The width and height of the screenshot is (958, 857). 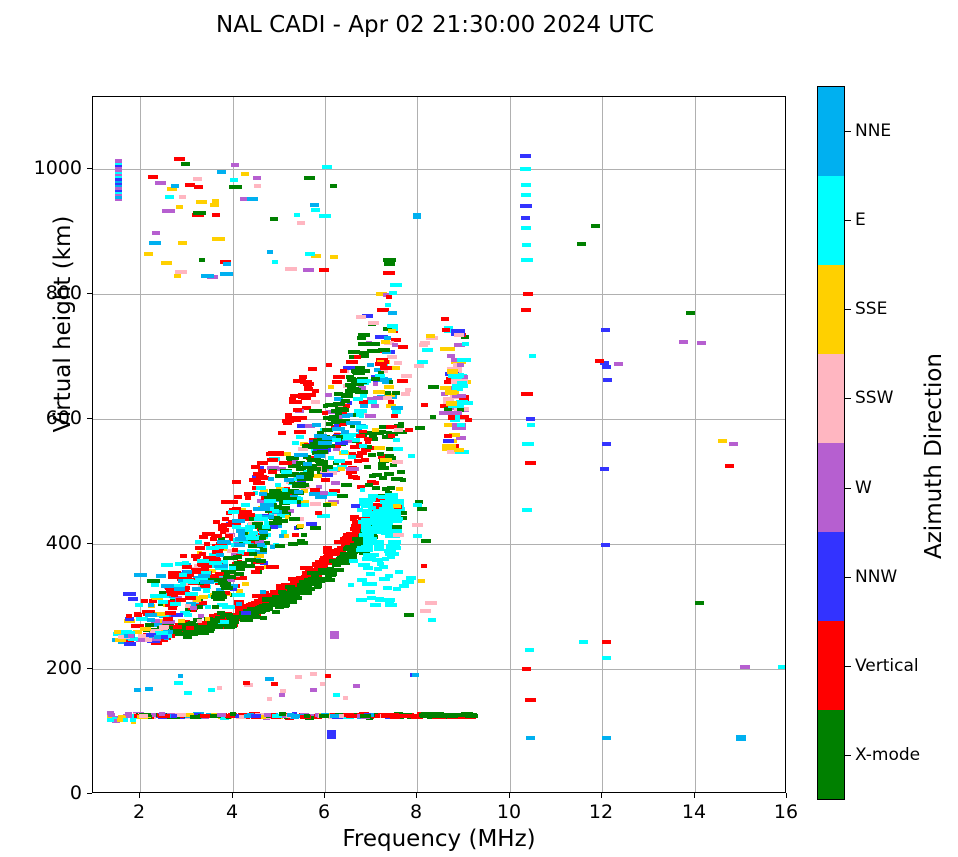 I want to click on colorbar-tick, so click(x=848, y=398).